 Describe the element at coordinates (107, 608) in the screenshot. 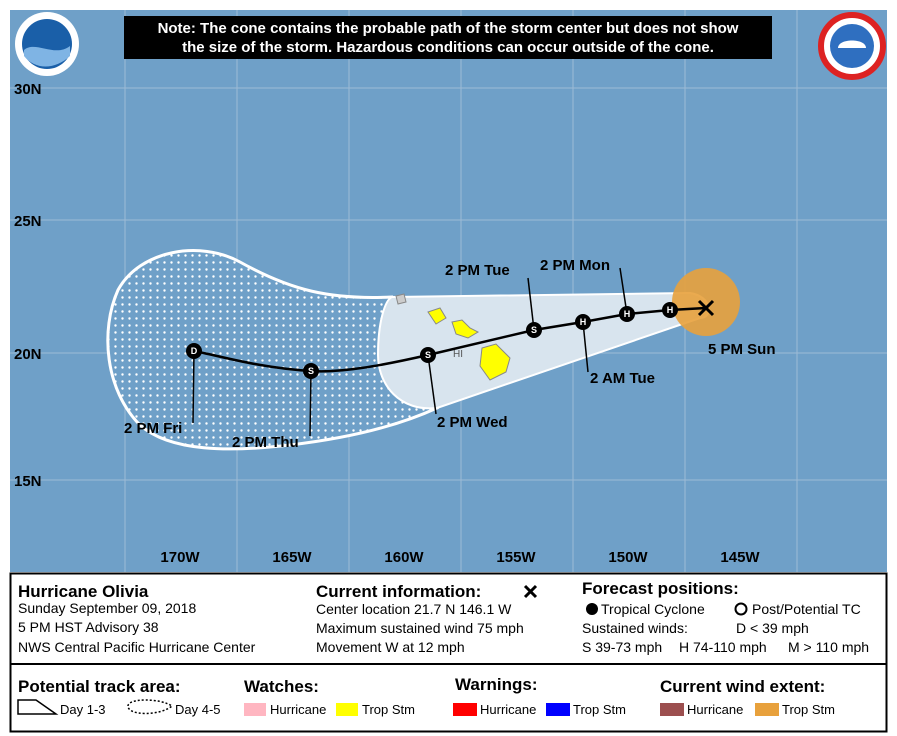

I see `info-line: Sunday September 09, 2018` at that location.